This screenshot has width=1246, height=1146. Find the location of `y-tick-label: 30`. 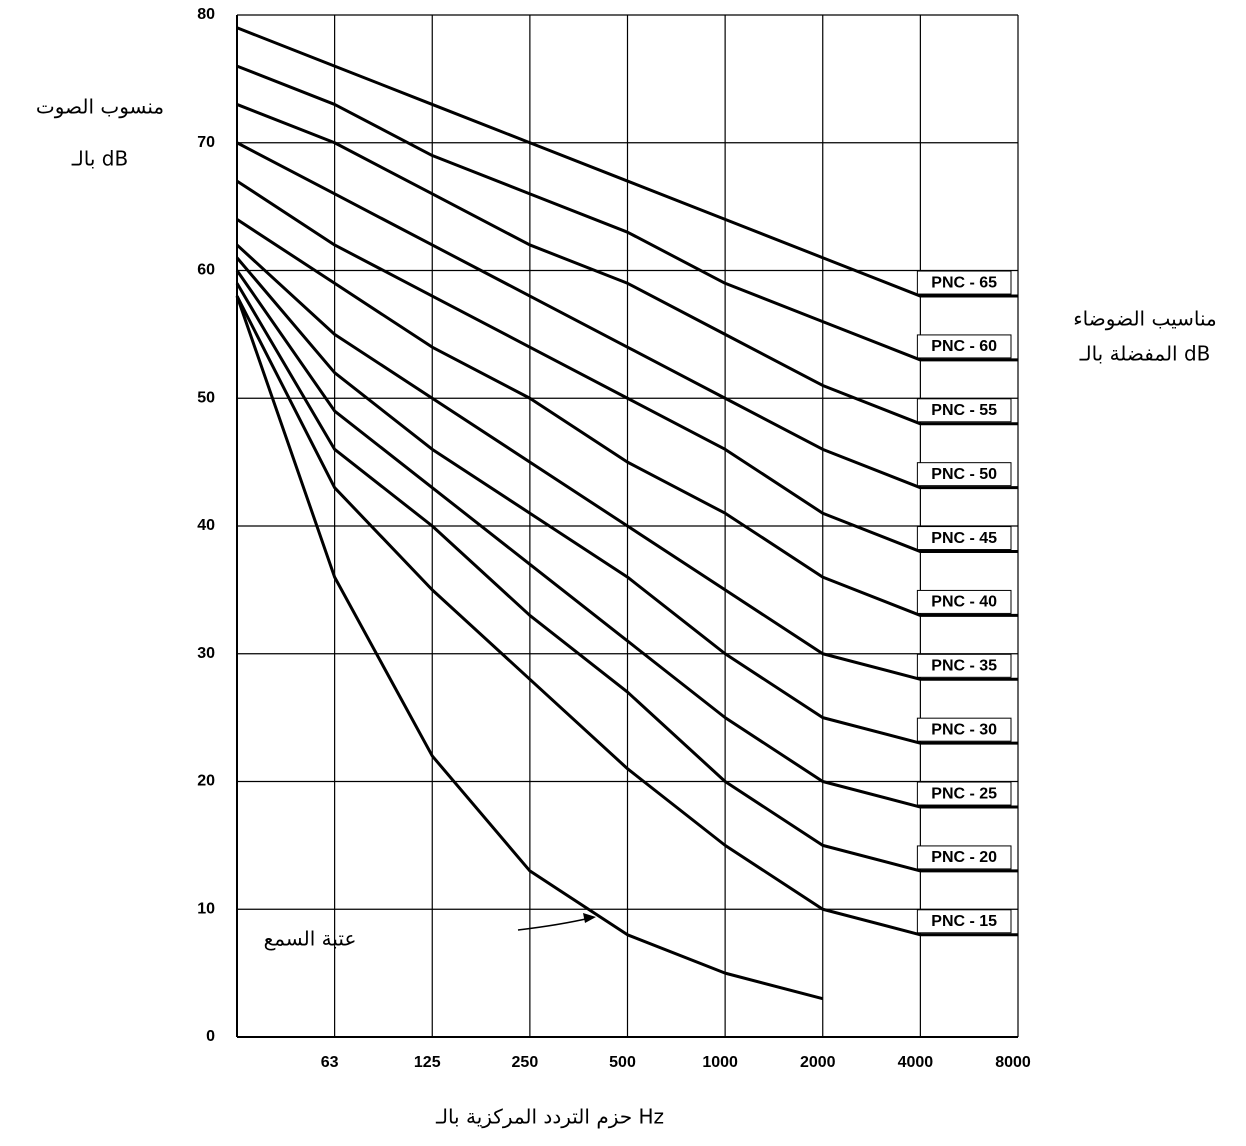

y-tick-label: 30 is located at coordinates (206, 653).